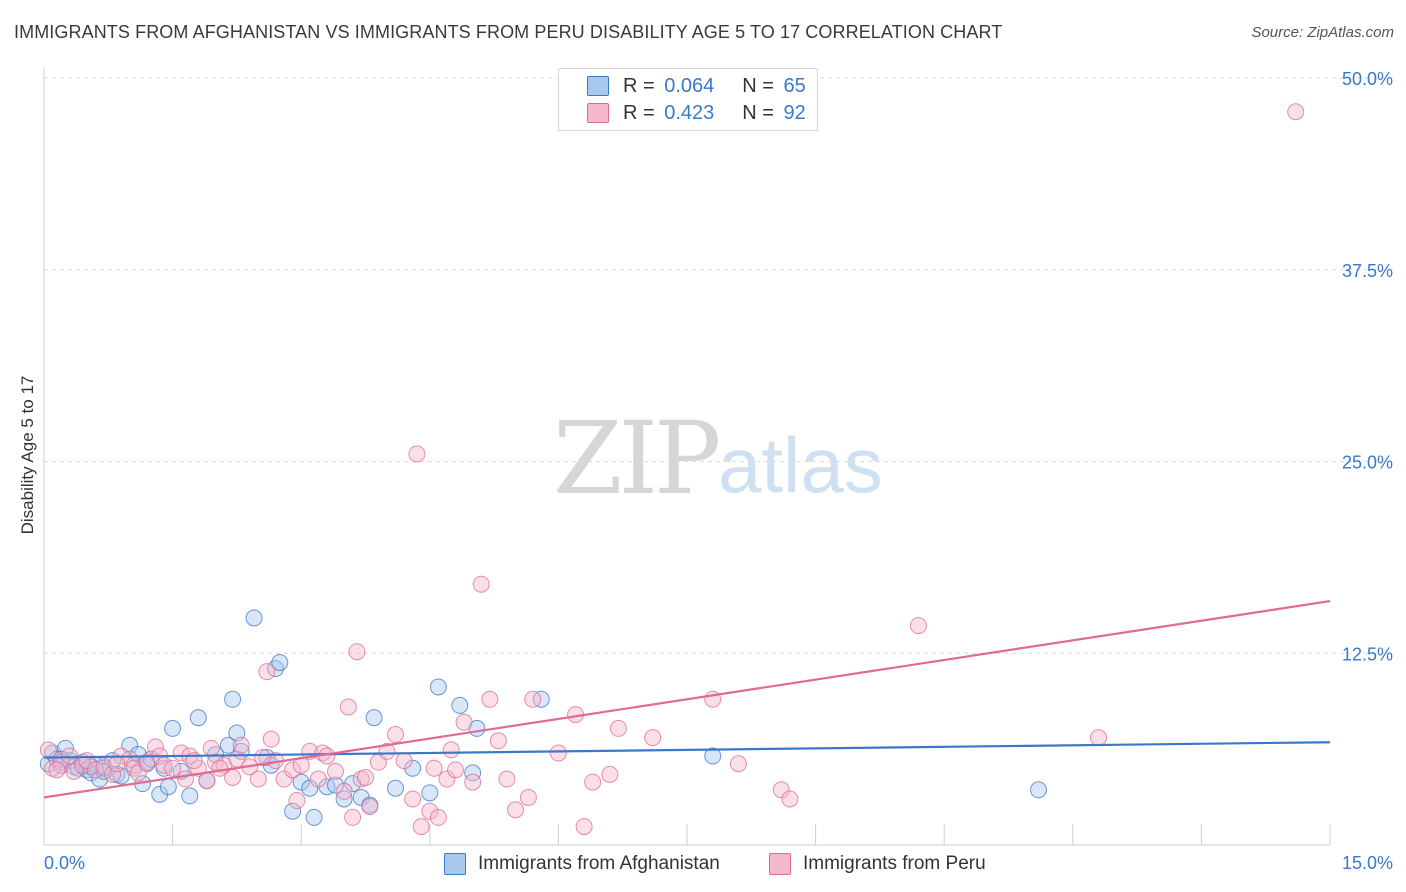 Image resolution: width=1406 pixels, height=892 pixels. Describe the element at coordinates (689, 112) in the screenshot. I see `r-value: 0.423` at that location.